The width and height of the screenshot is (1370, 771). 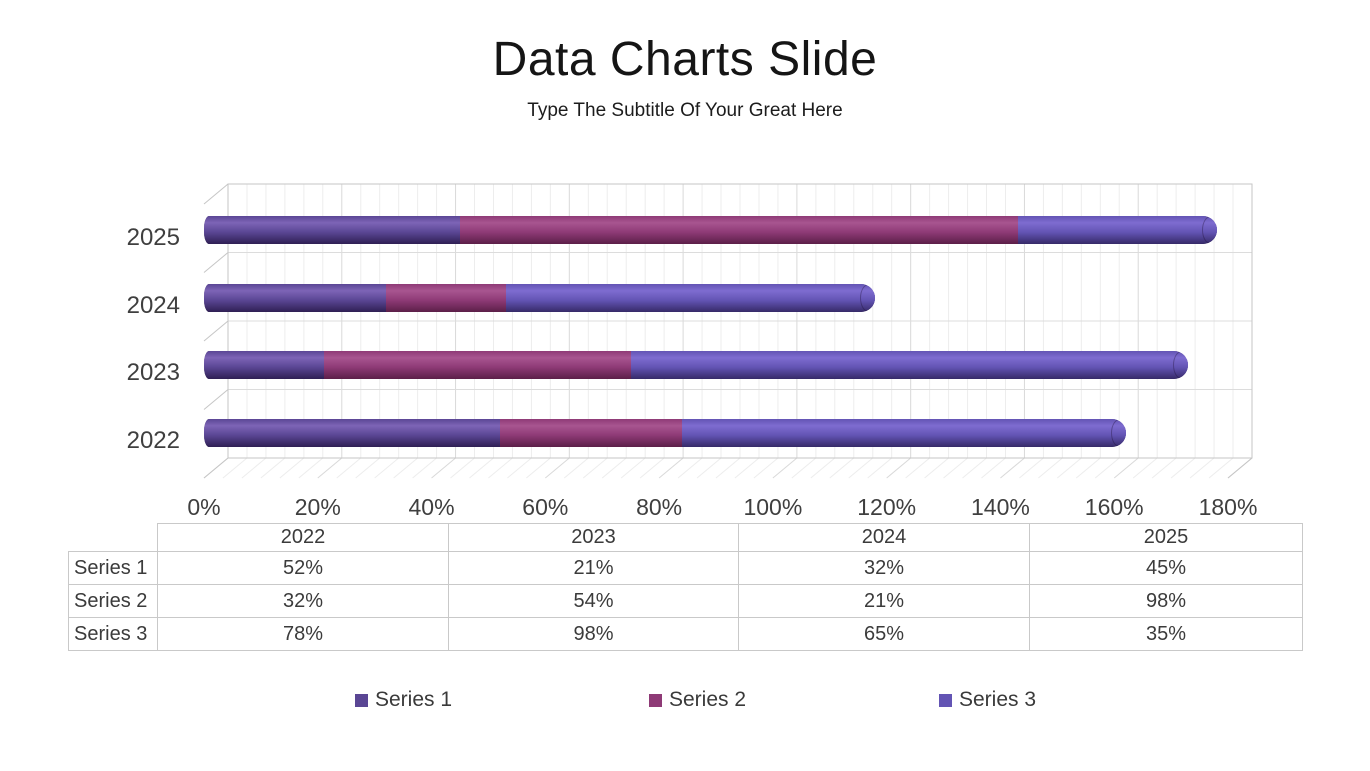 What do you see at coordinates (1166, 568) in the screenshot?
I see `table-cell-series-1-2025: 45%` at bounding box center [1166, 568].